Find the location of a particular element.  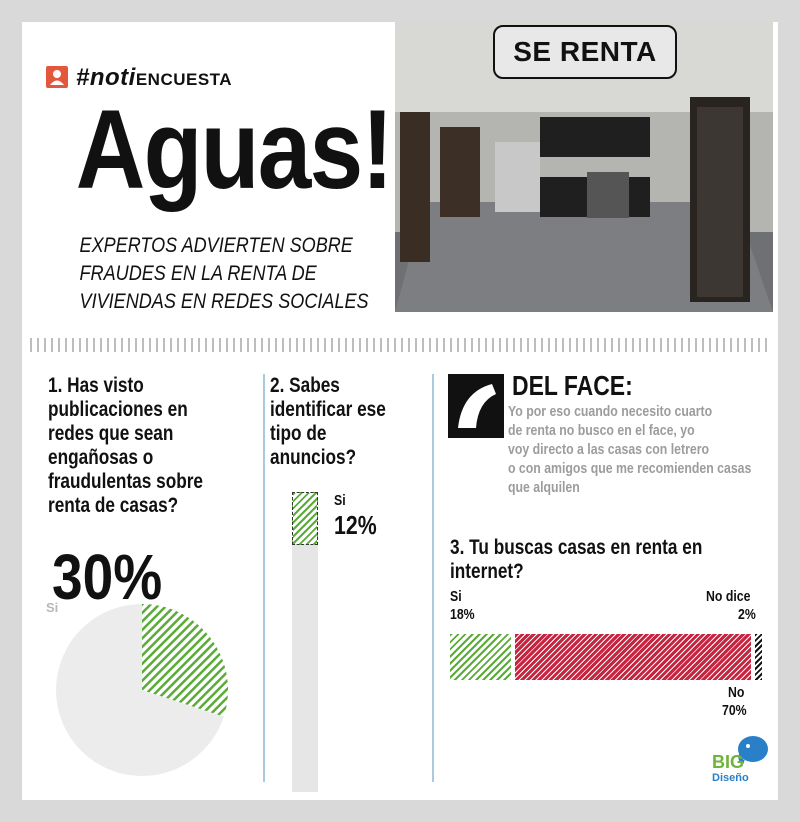

q3-si-percent: 18% is located at coordinates (462, 614).